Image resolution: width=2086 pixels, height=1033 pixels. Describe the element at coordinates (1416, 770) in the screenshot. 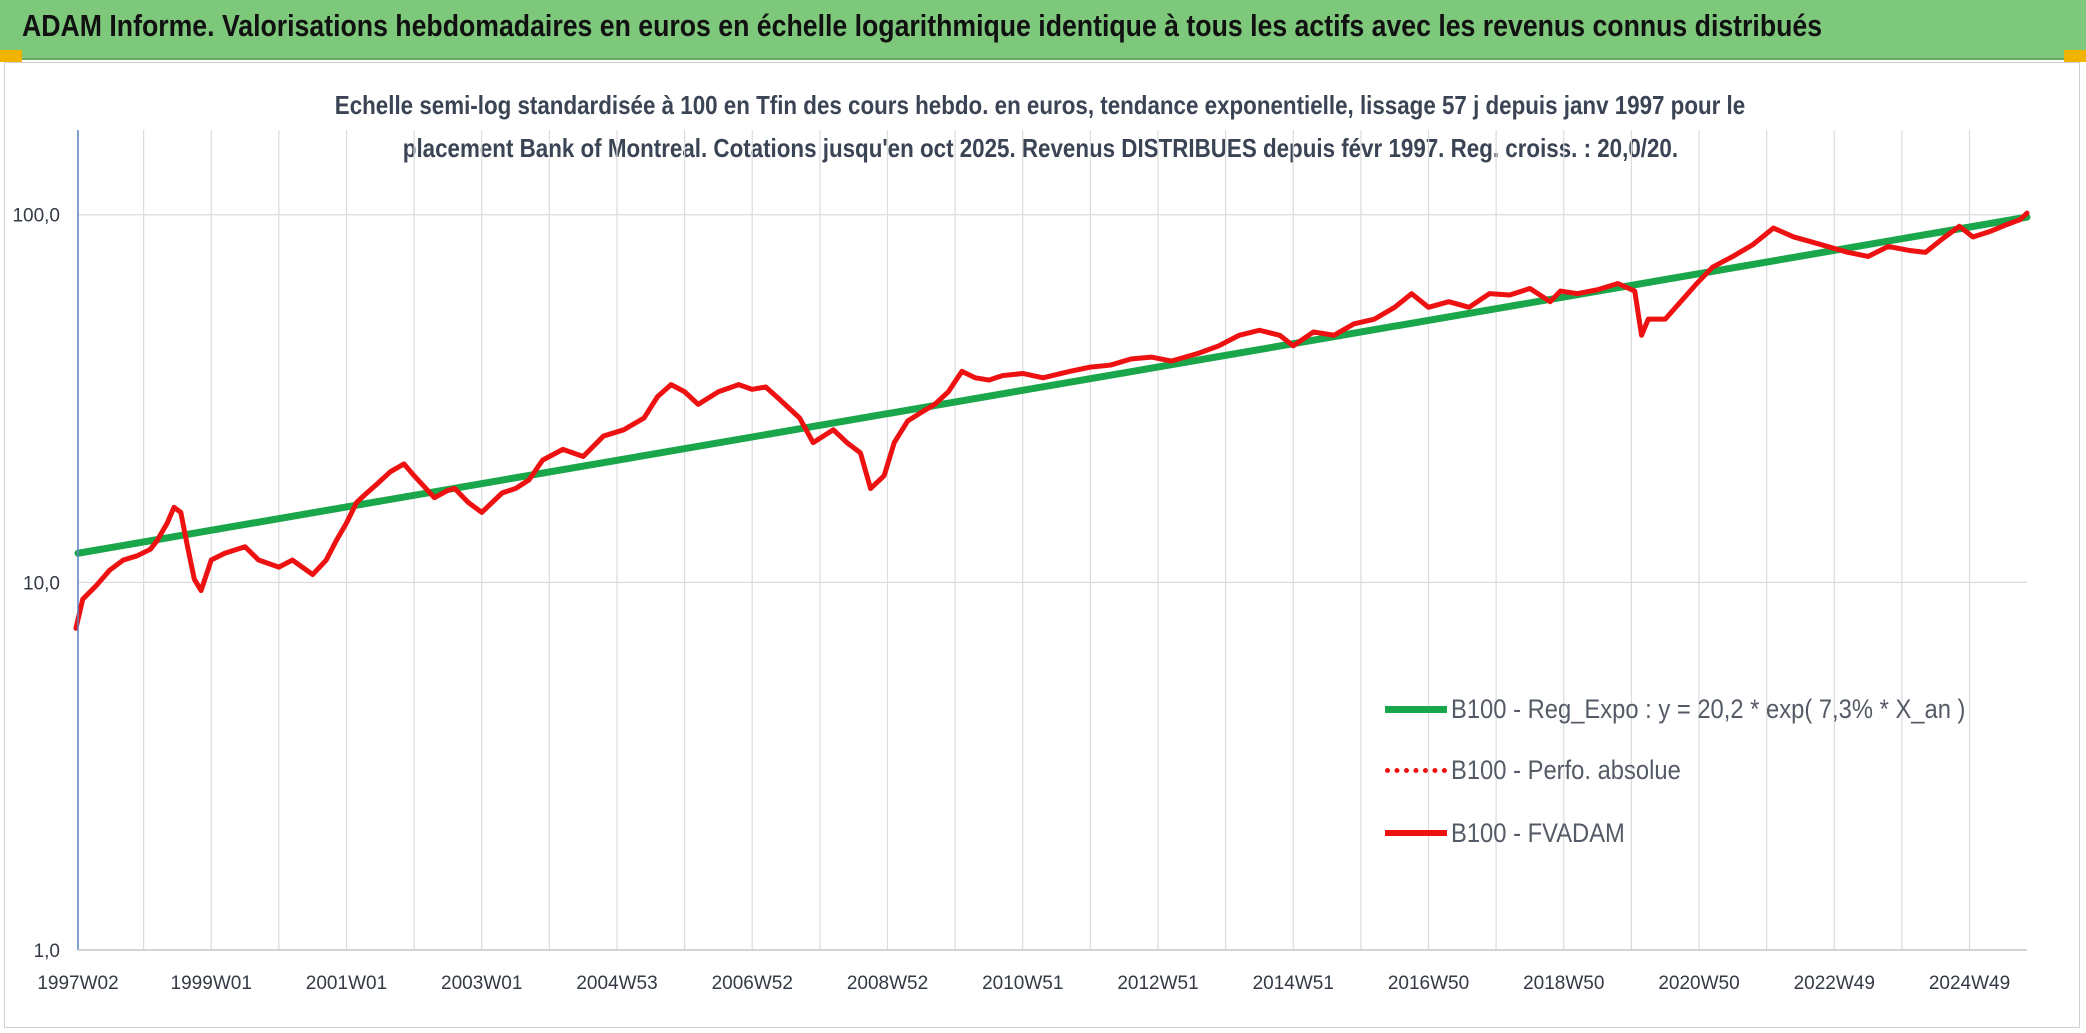

I see `legend-swatch-perfo` at that location.